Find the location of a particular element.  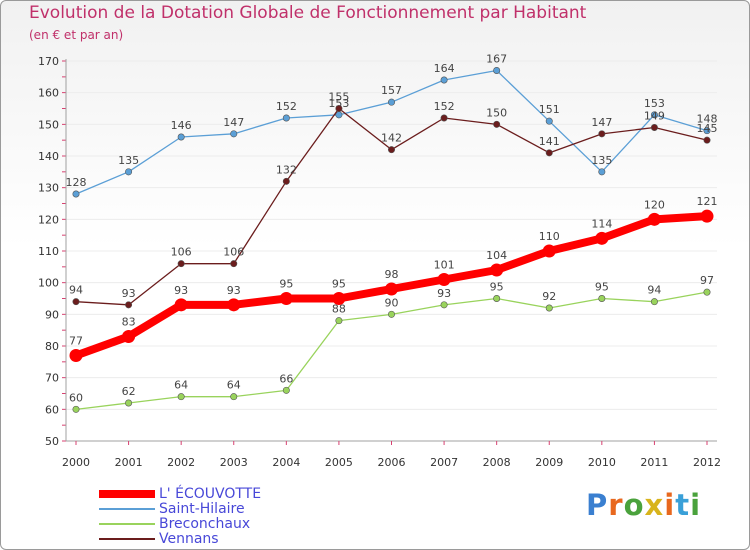

data-label-saint-hilaire: 153 is located at coordinates (654, 103).